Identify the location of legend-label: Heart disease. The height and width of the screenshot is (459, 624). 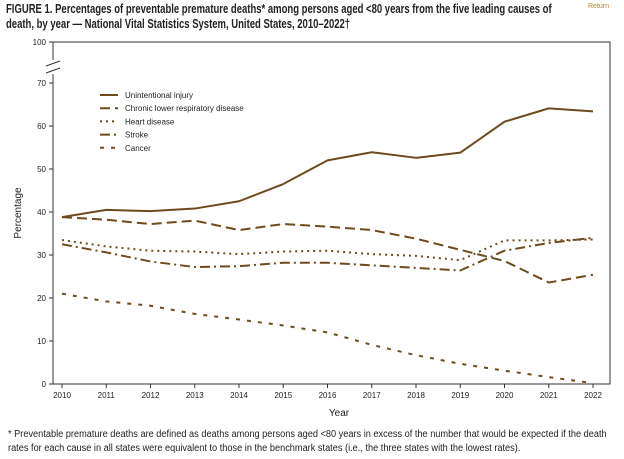
(150, 121).